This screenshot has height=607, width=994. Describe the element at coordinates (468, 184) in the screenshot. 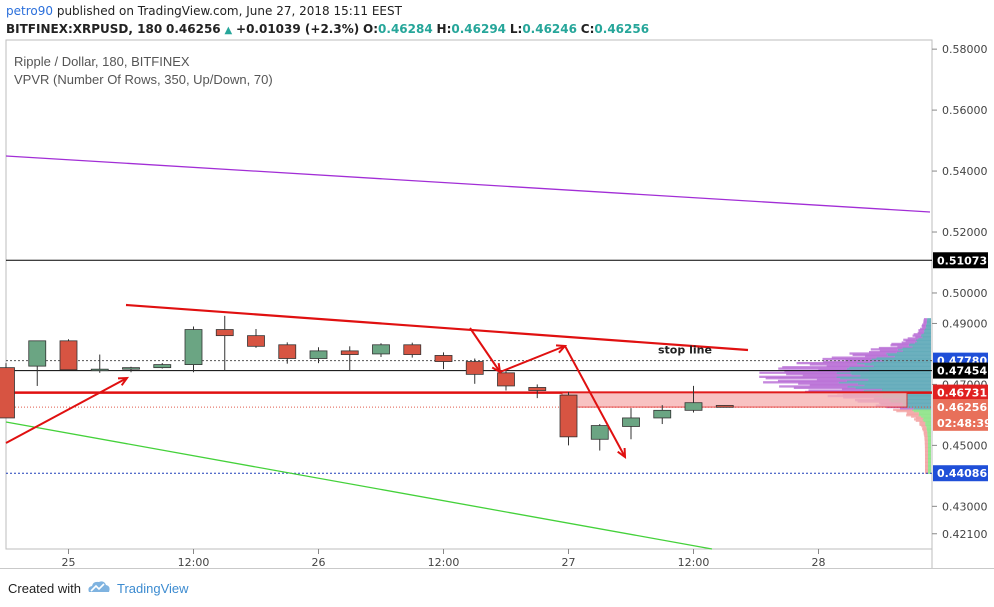

I see `purple-trendline` at that location.